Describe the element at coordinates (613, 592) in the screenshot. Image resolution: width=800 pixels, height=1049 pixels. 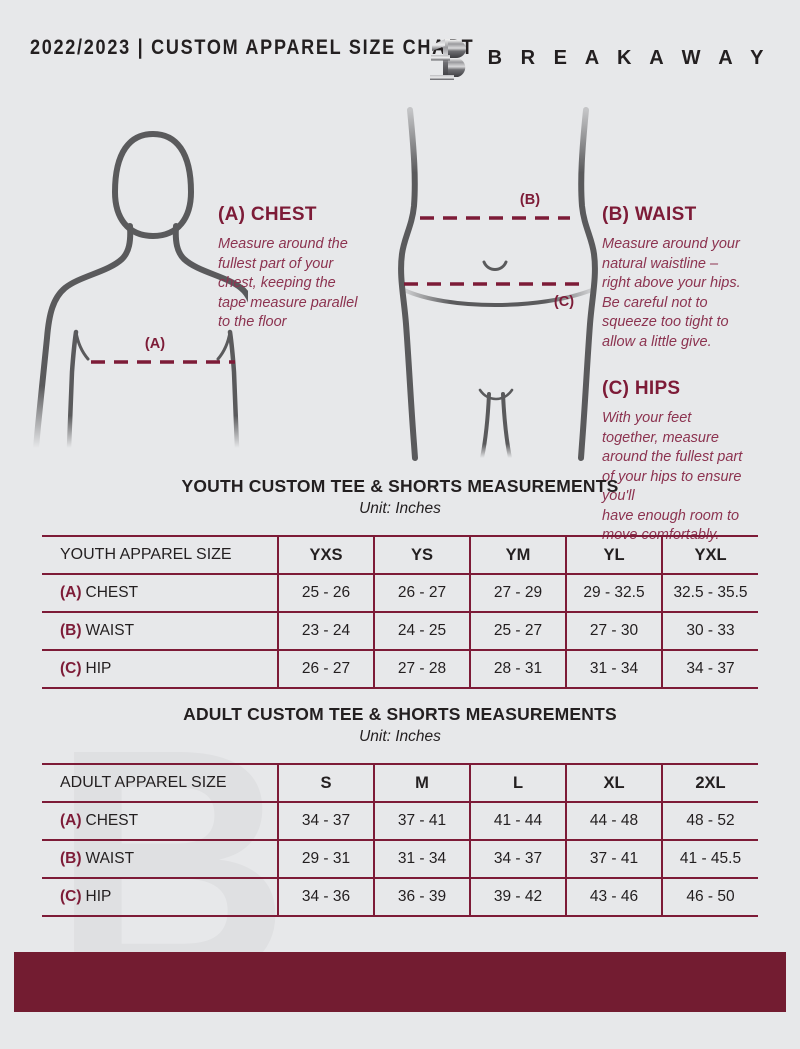
I see `table-cell: 29 - 32.5` at that location.